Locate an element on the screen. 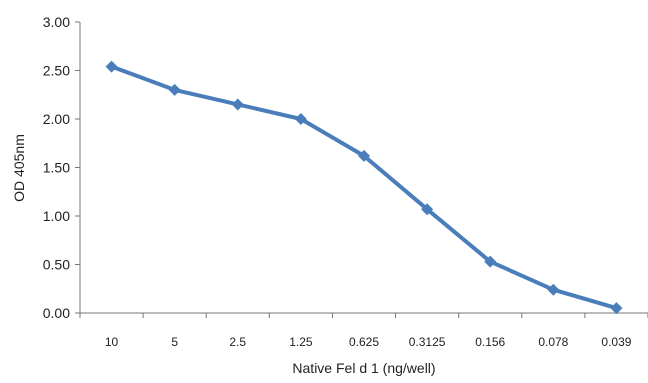 The width and height of the screenshot is (648, 383). x-axis-title: Native Fel d 1 (ng/well) is located at coordinates (363, 368).